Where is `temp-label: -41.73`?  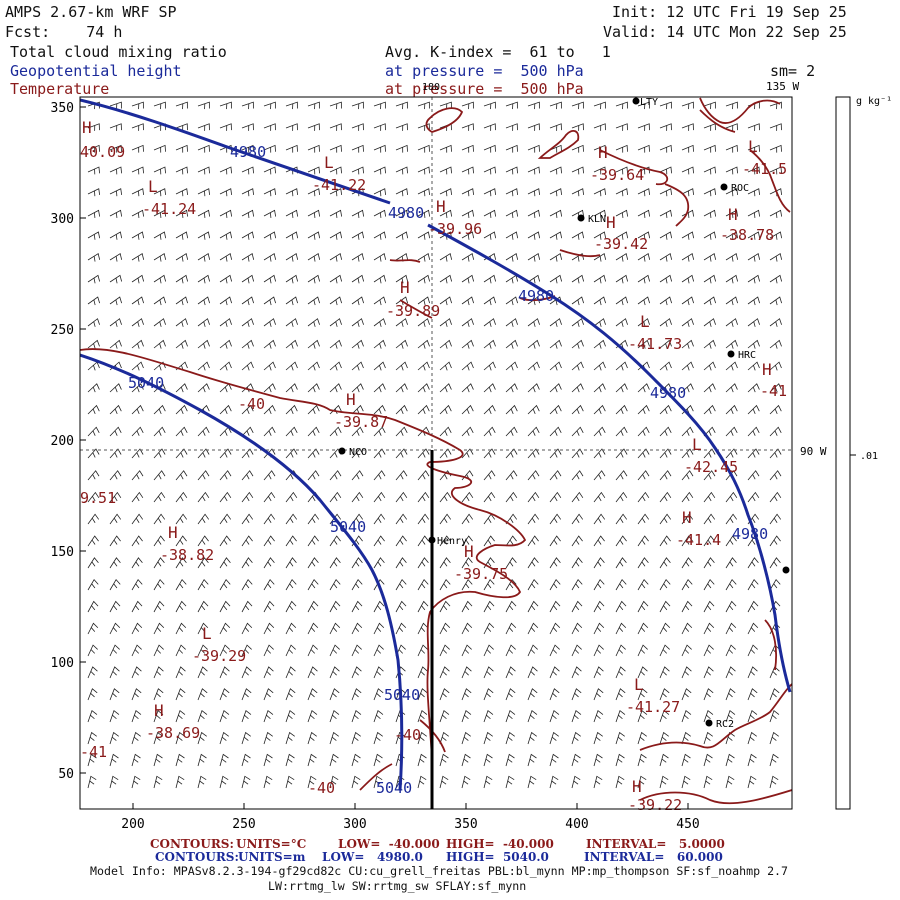 temp-label: -41.73 is located at coordinates (655, 344).